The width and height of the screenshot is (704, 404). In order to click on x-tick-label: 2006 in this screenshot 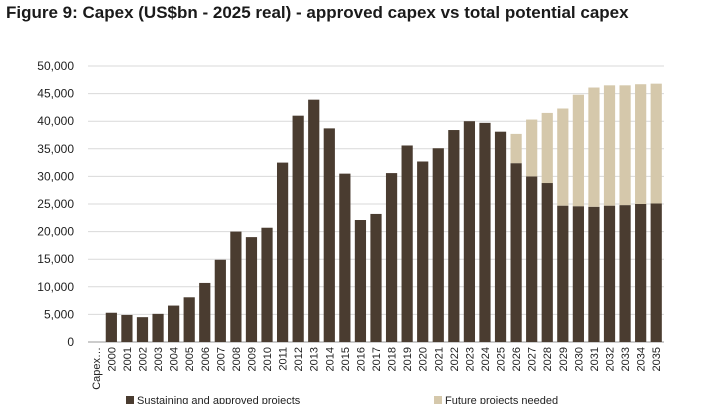, I will do `click(206, 359)`.